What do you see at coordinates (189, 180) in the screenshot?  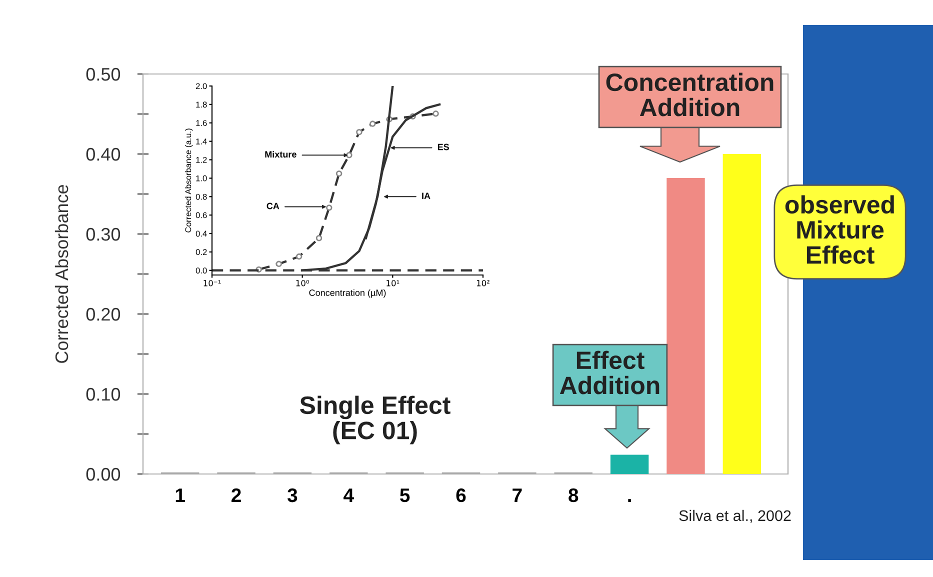 I see `y-axis-title: Corrected Absorbance (a.u.)` at bounding box center [189, 180].